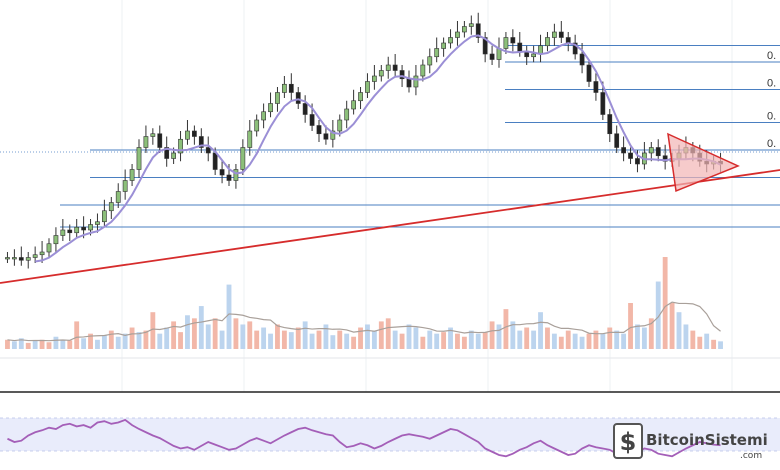 The height and width of the screenshot is (470, 780). Describe the element at coordinates (628, 441) in the screenshot. I see `watermark-icon-box` at that location.